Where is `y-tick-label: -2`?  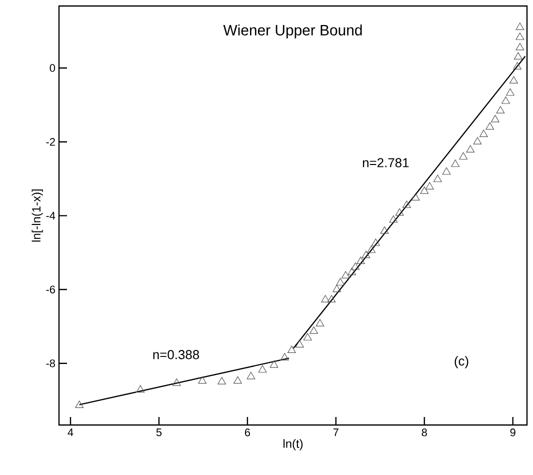
y-tick-label: -2 is located at coordinates (50, 142).